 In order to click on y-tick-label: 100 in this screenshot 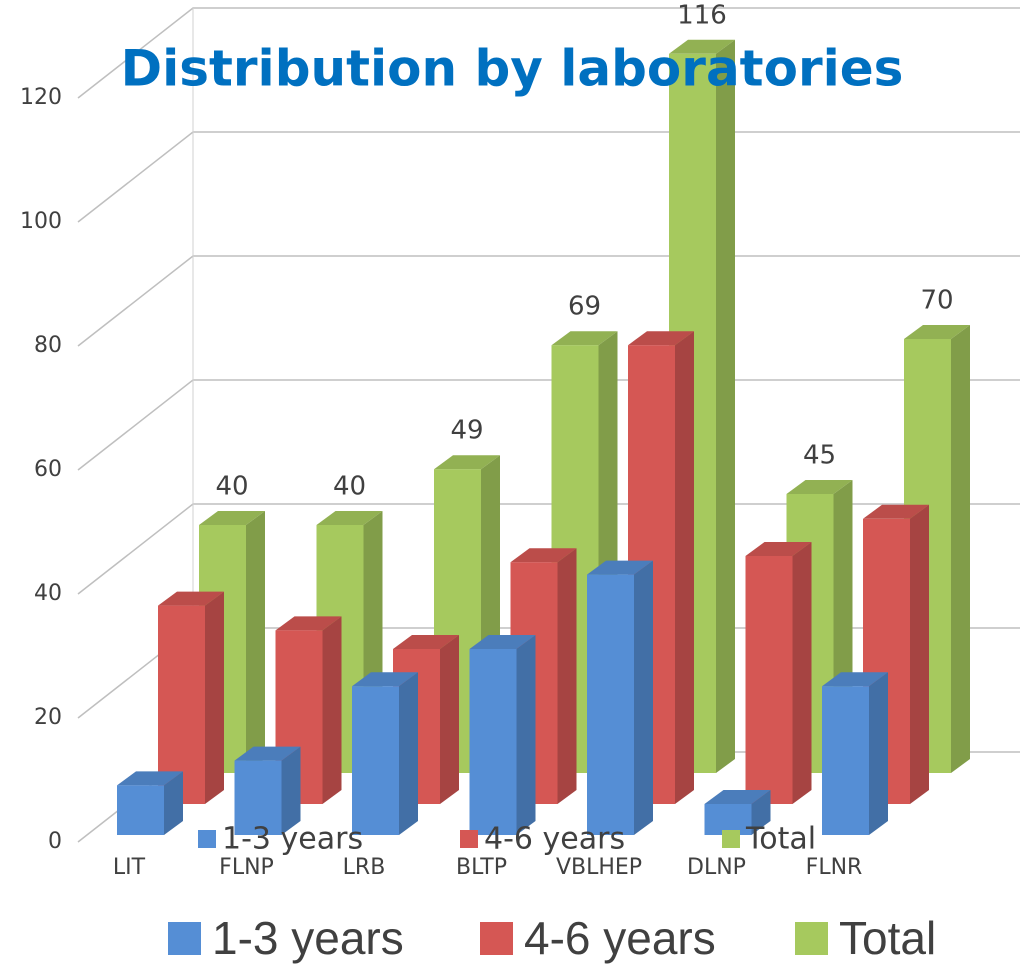, I will do `click(41, 221)`.